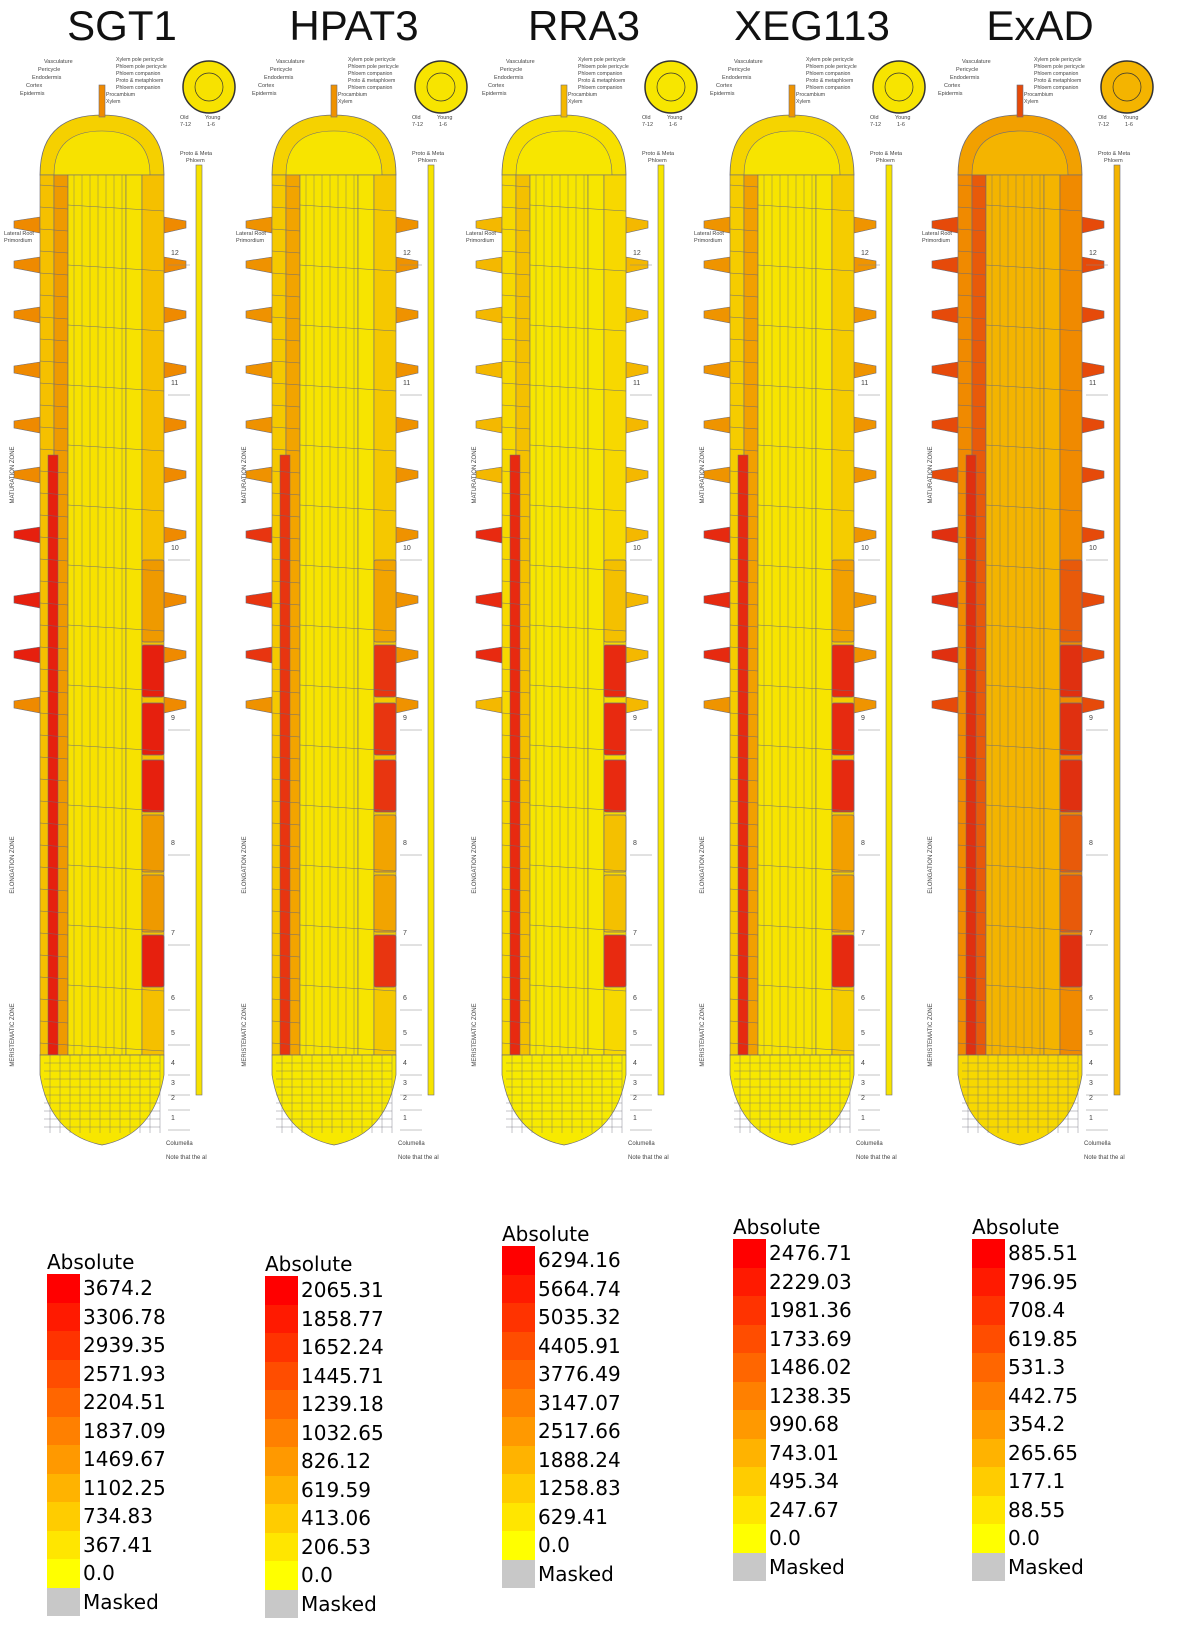  I want to click on legend-value: 826.12, so click(336, 1461).